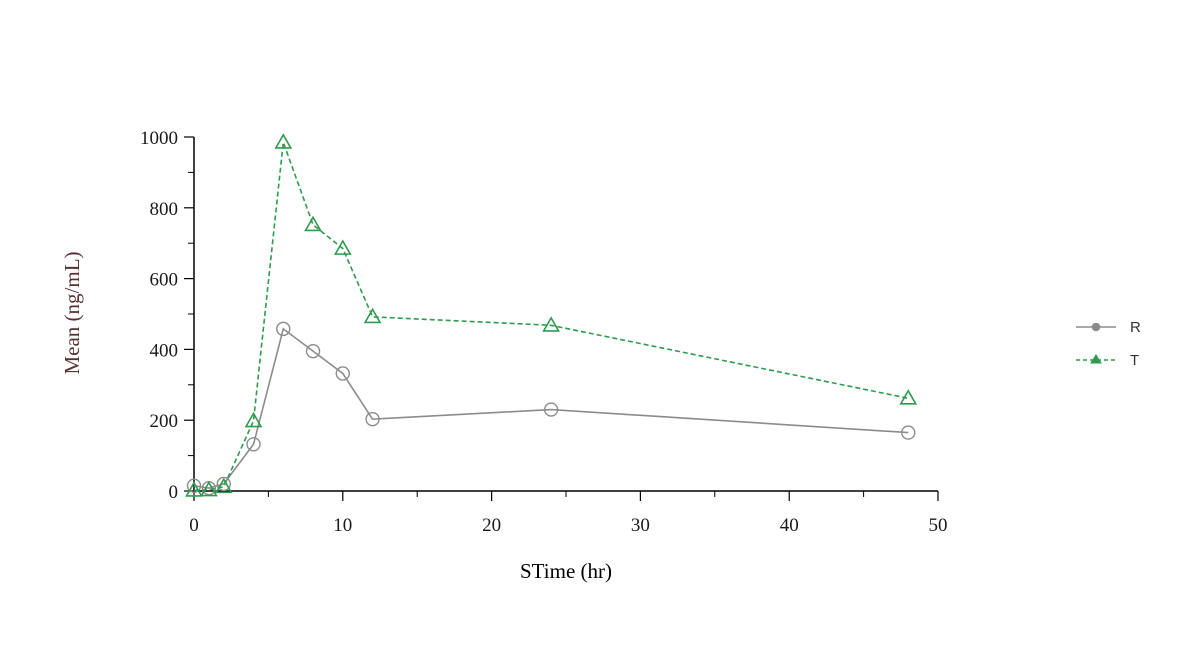  Describe the element at coordinates (640, 525) in the screenshot. I see `x-tick-label: 30` at that location.